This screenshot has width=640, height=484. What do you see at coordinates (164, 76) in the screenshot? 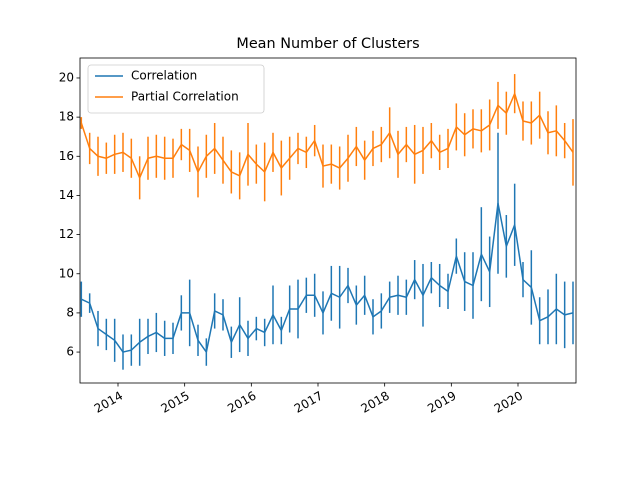
I see `legend-label: Correlation` at bounding box center [164, 76].